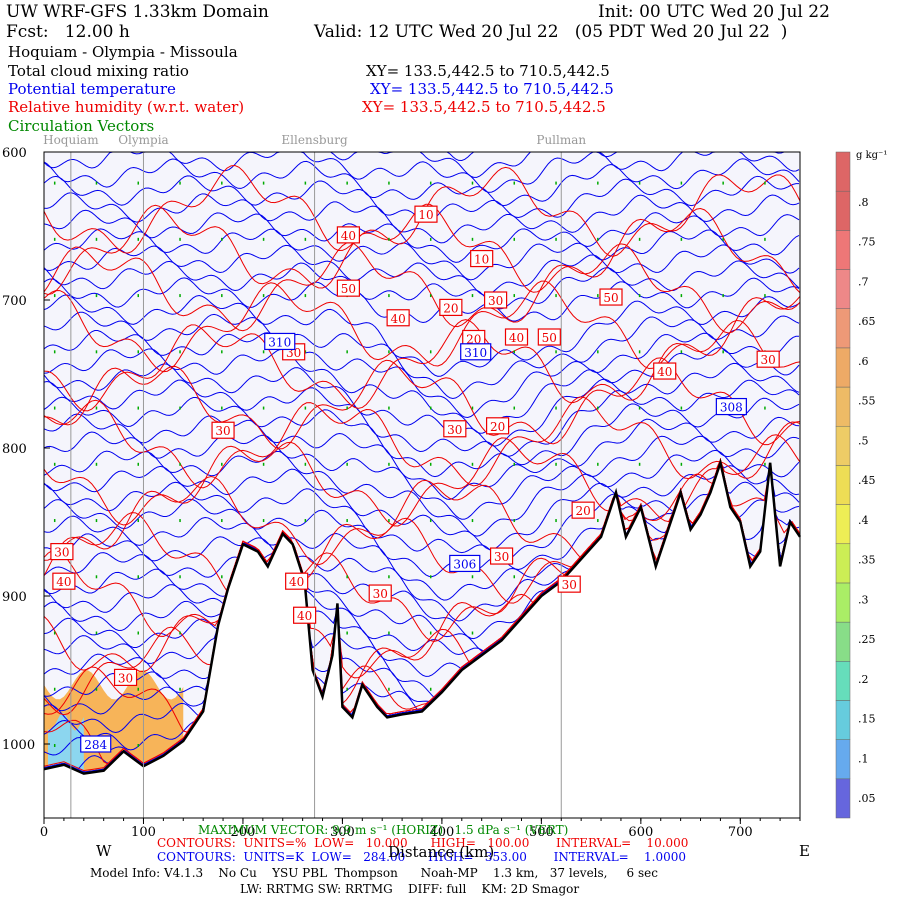 This screenshot has height=900, width=900. What do you see at coordinates (863, 361) in the screenshot?
I see `colorbar-label: .6` at bounding box center [863, 361].